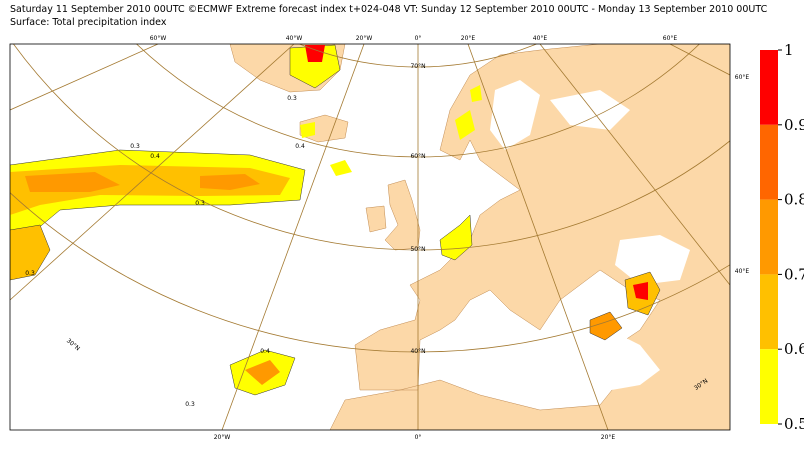 The height and width of the screenshot is (455, 804). I want to click on longitude-label: 60°E, so click(670, 38).